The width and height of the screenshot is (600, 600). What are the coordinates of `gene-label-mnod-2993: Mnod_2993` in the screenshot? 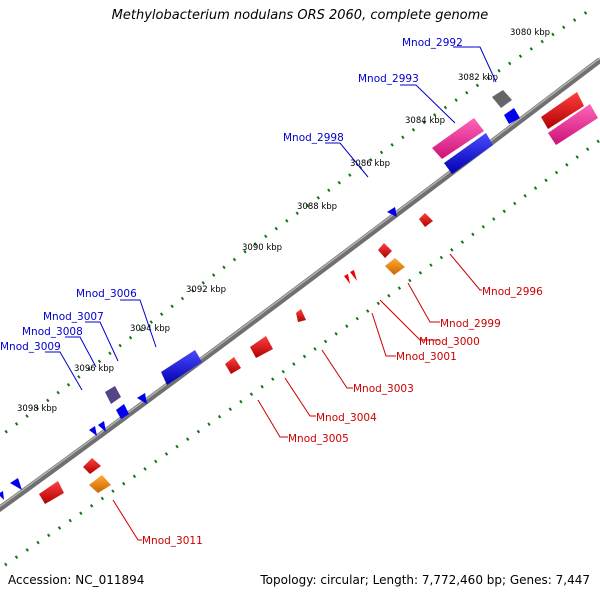 It's located at (388, 79).